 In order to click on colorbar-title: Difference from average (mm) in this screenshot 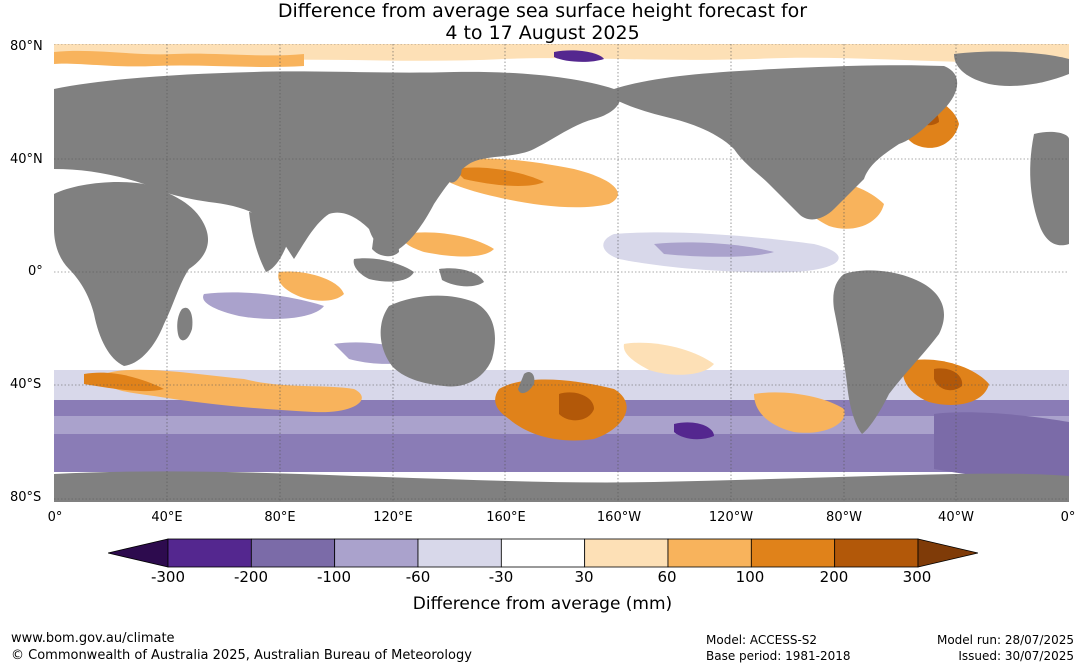, I will do `click(542, 604)`.